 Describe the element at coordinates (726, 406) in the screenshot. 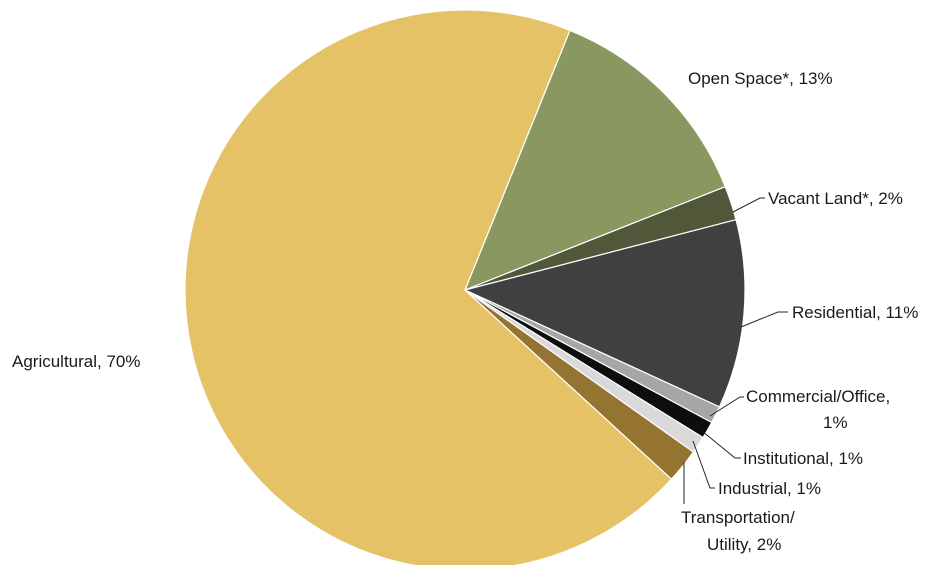

I see `leader-line-commercial` at that location.